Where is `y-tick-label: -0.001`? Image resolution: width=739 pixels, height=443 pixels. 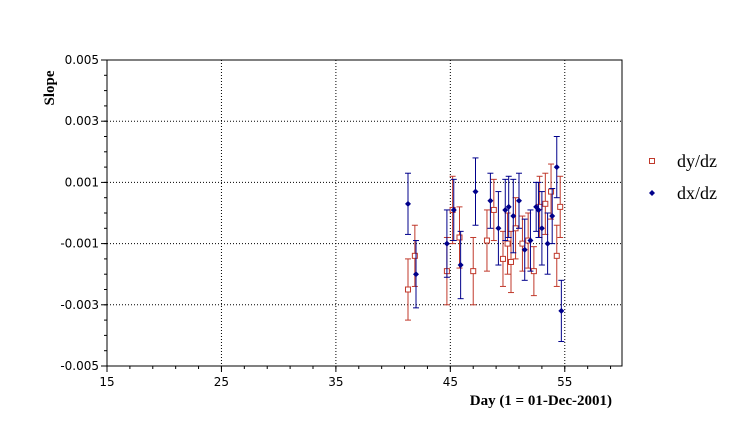
y-tick-label: -0.001 is located at coordinates (79, 244).